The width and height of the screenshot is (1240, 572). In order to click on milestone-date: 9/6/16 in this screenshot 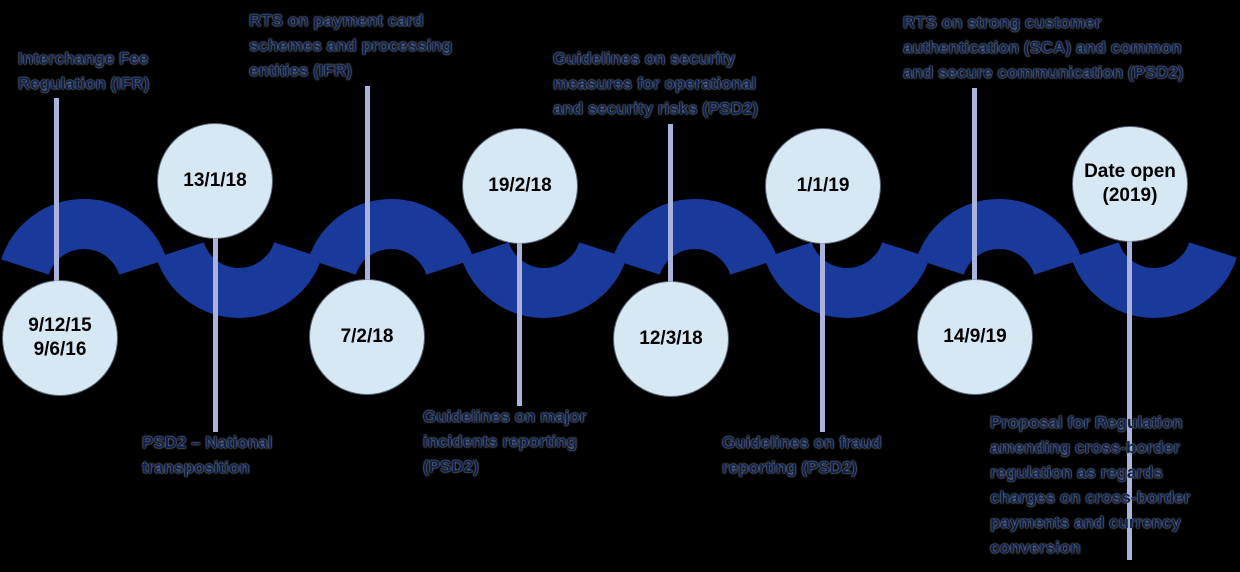, I will do `click(60, 349)`.